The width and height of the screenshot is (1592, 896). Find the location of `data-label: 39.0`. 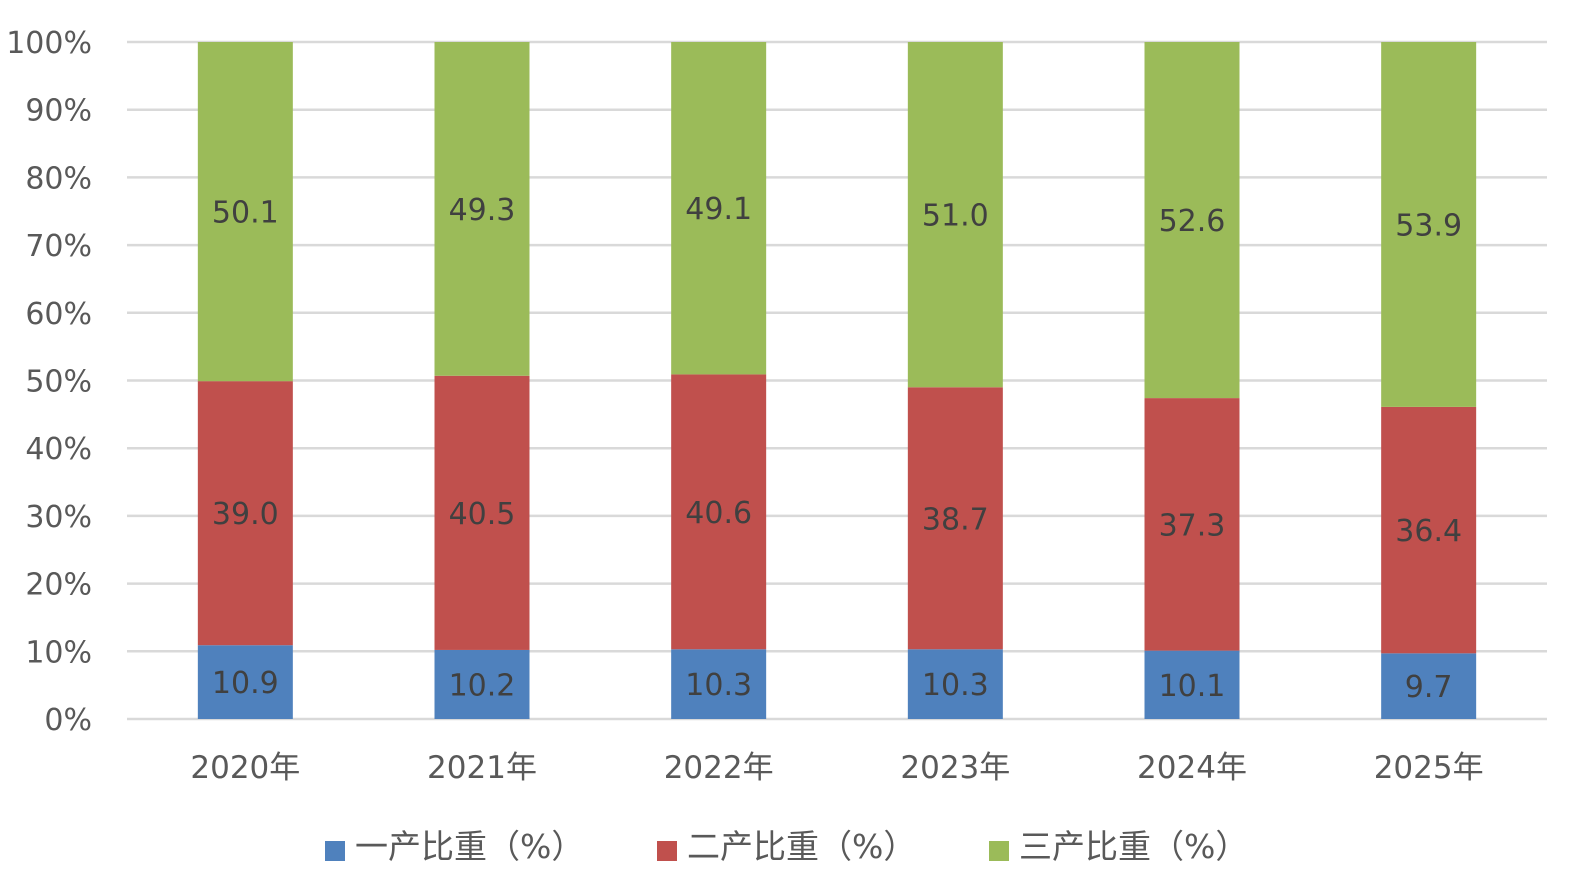

data-label: 39.0 is located at coordinates (245, 514).